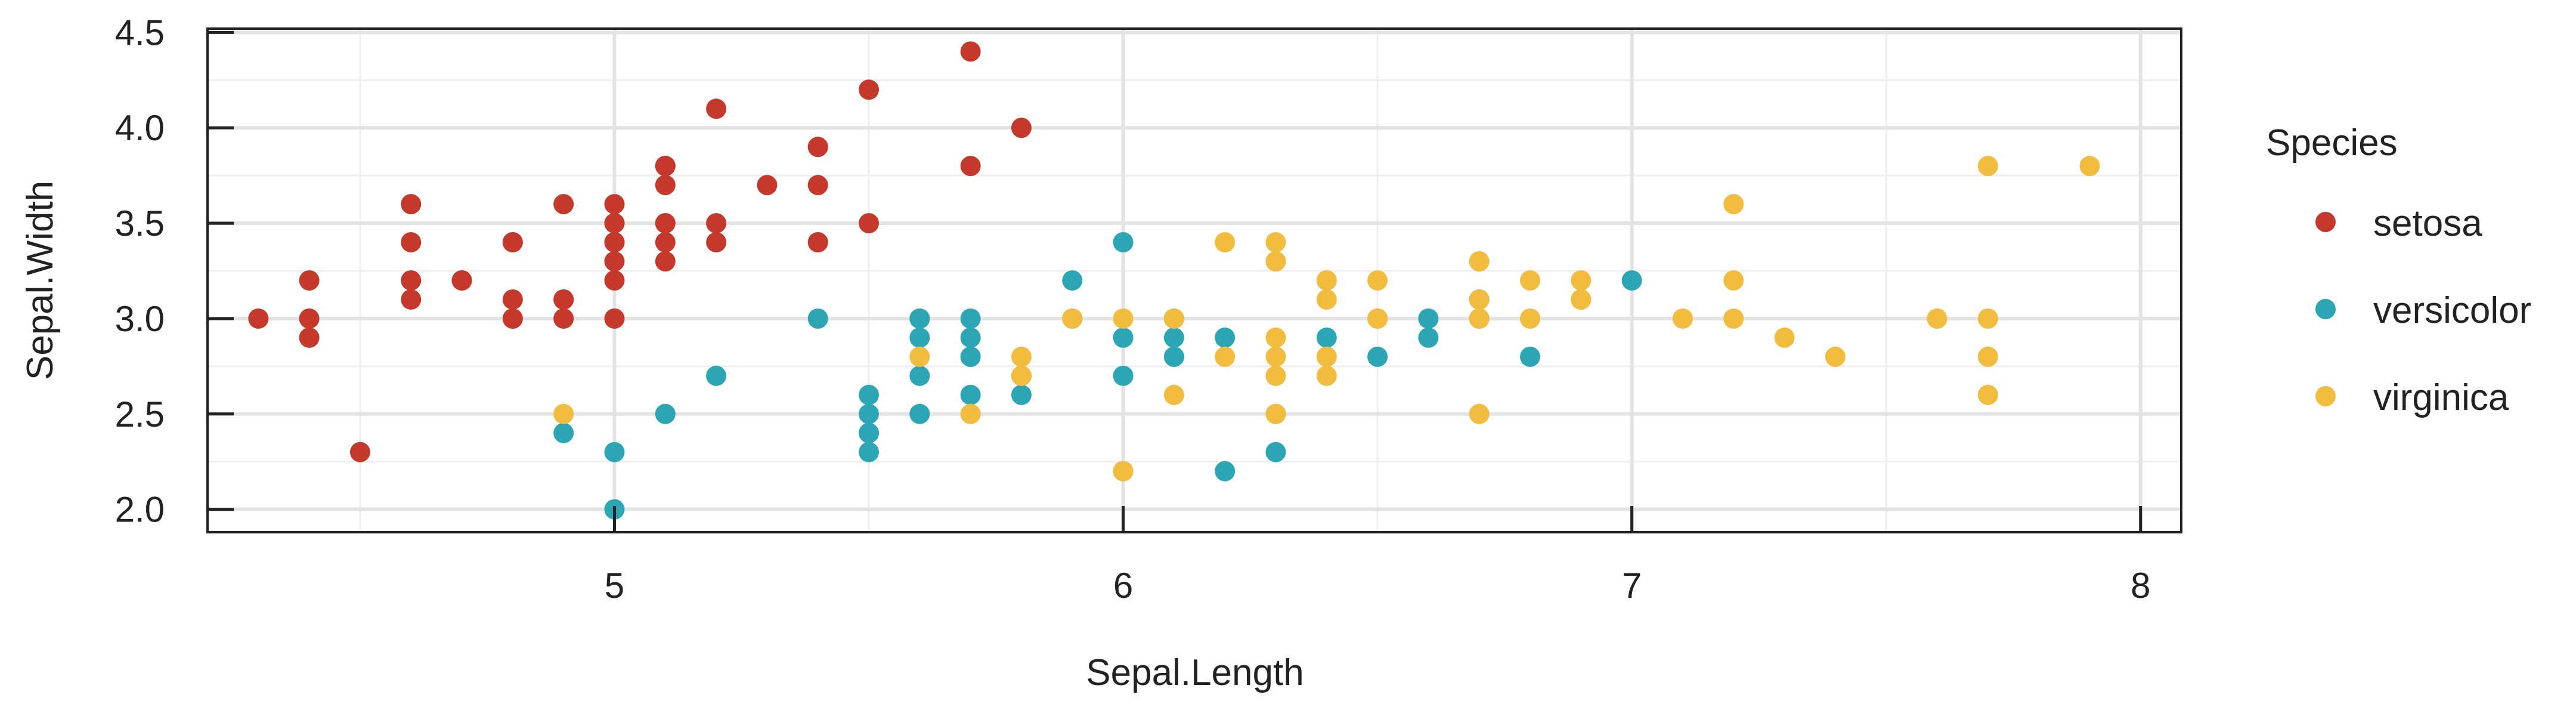  What do you see at coordinates (2140, 586) in the screenshot?
I see `x-tick-label: 8` at bounding box center [2140, 586].